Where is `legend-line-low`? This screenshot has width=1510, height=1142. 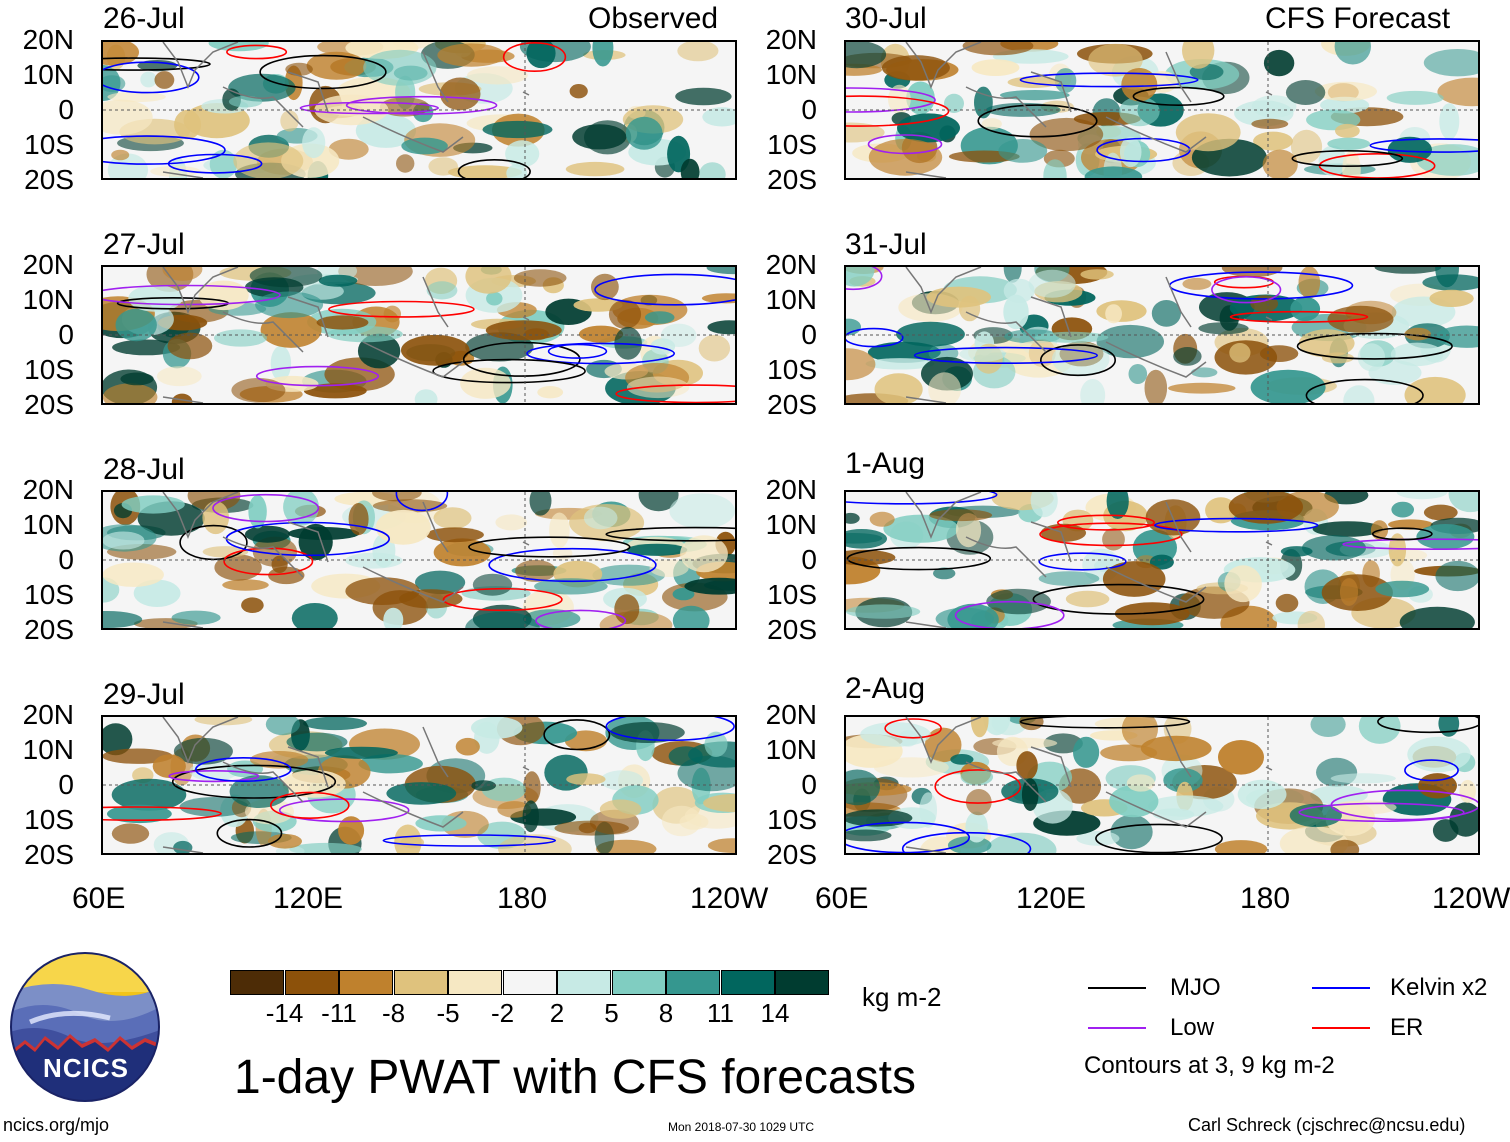
legend-line-low is located at coordinates (1117, 1028).